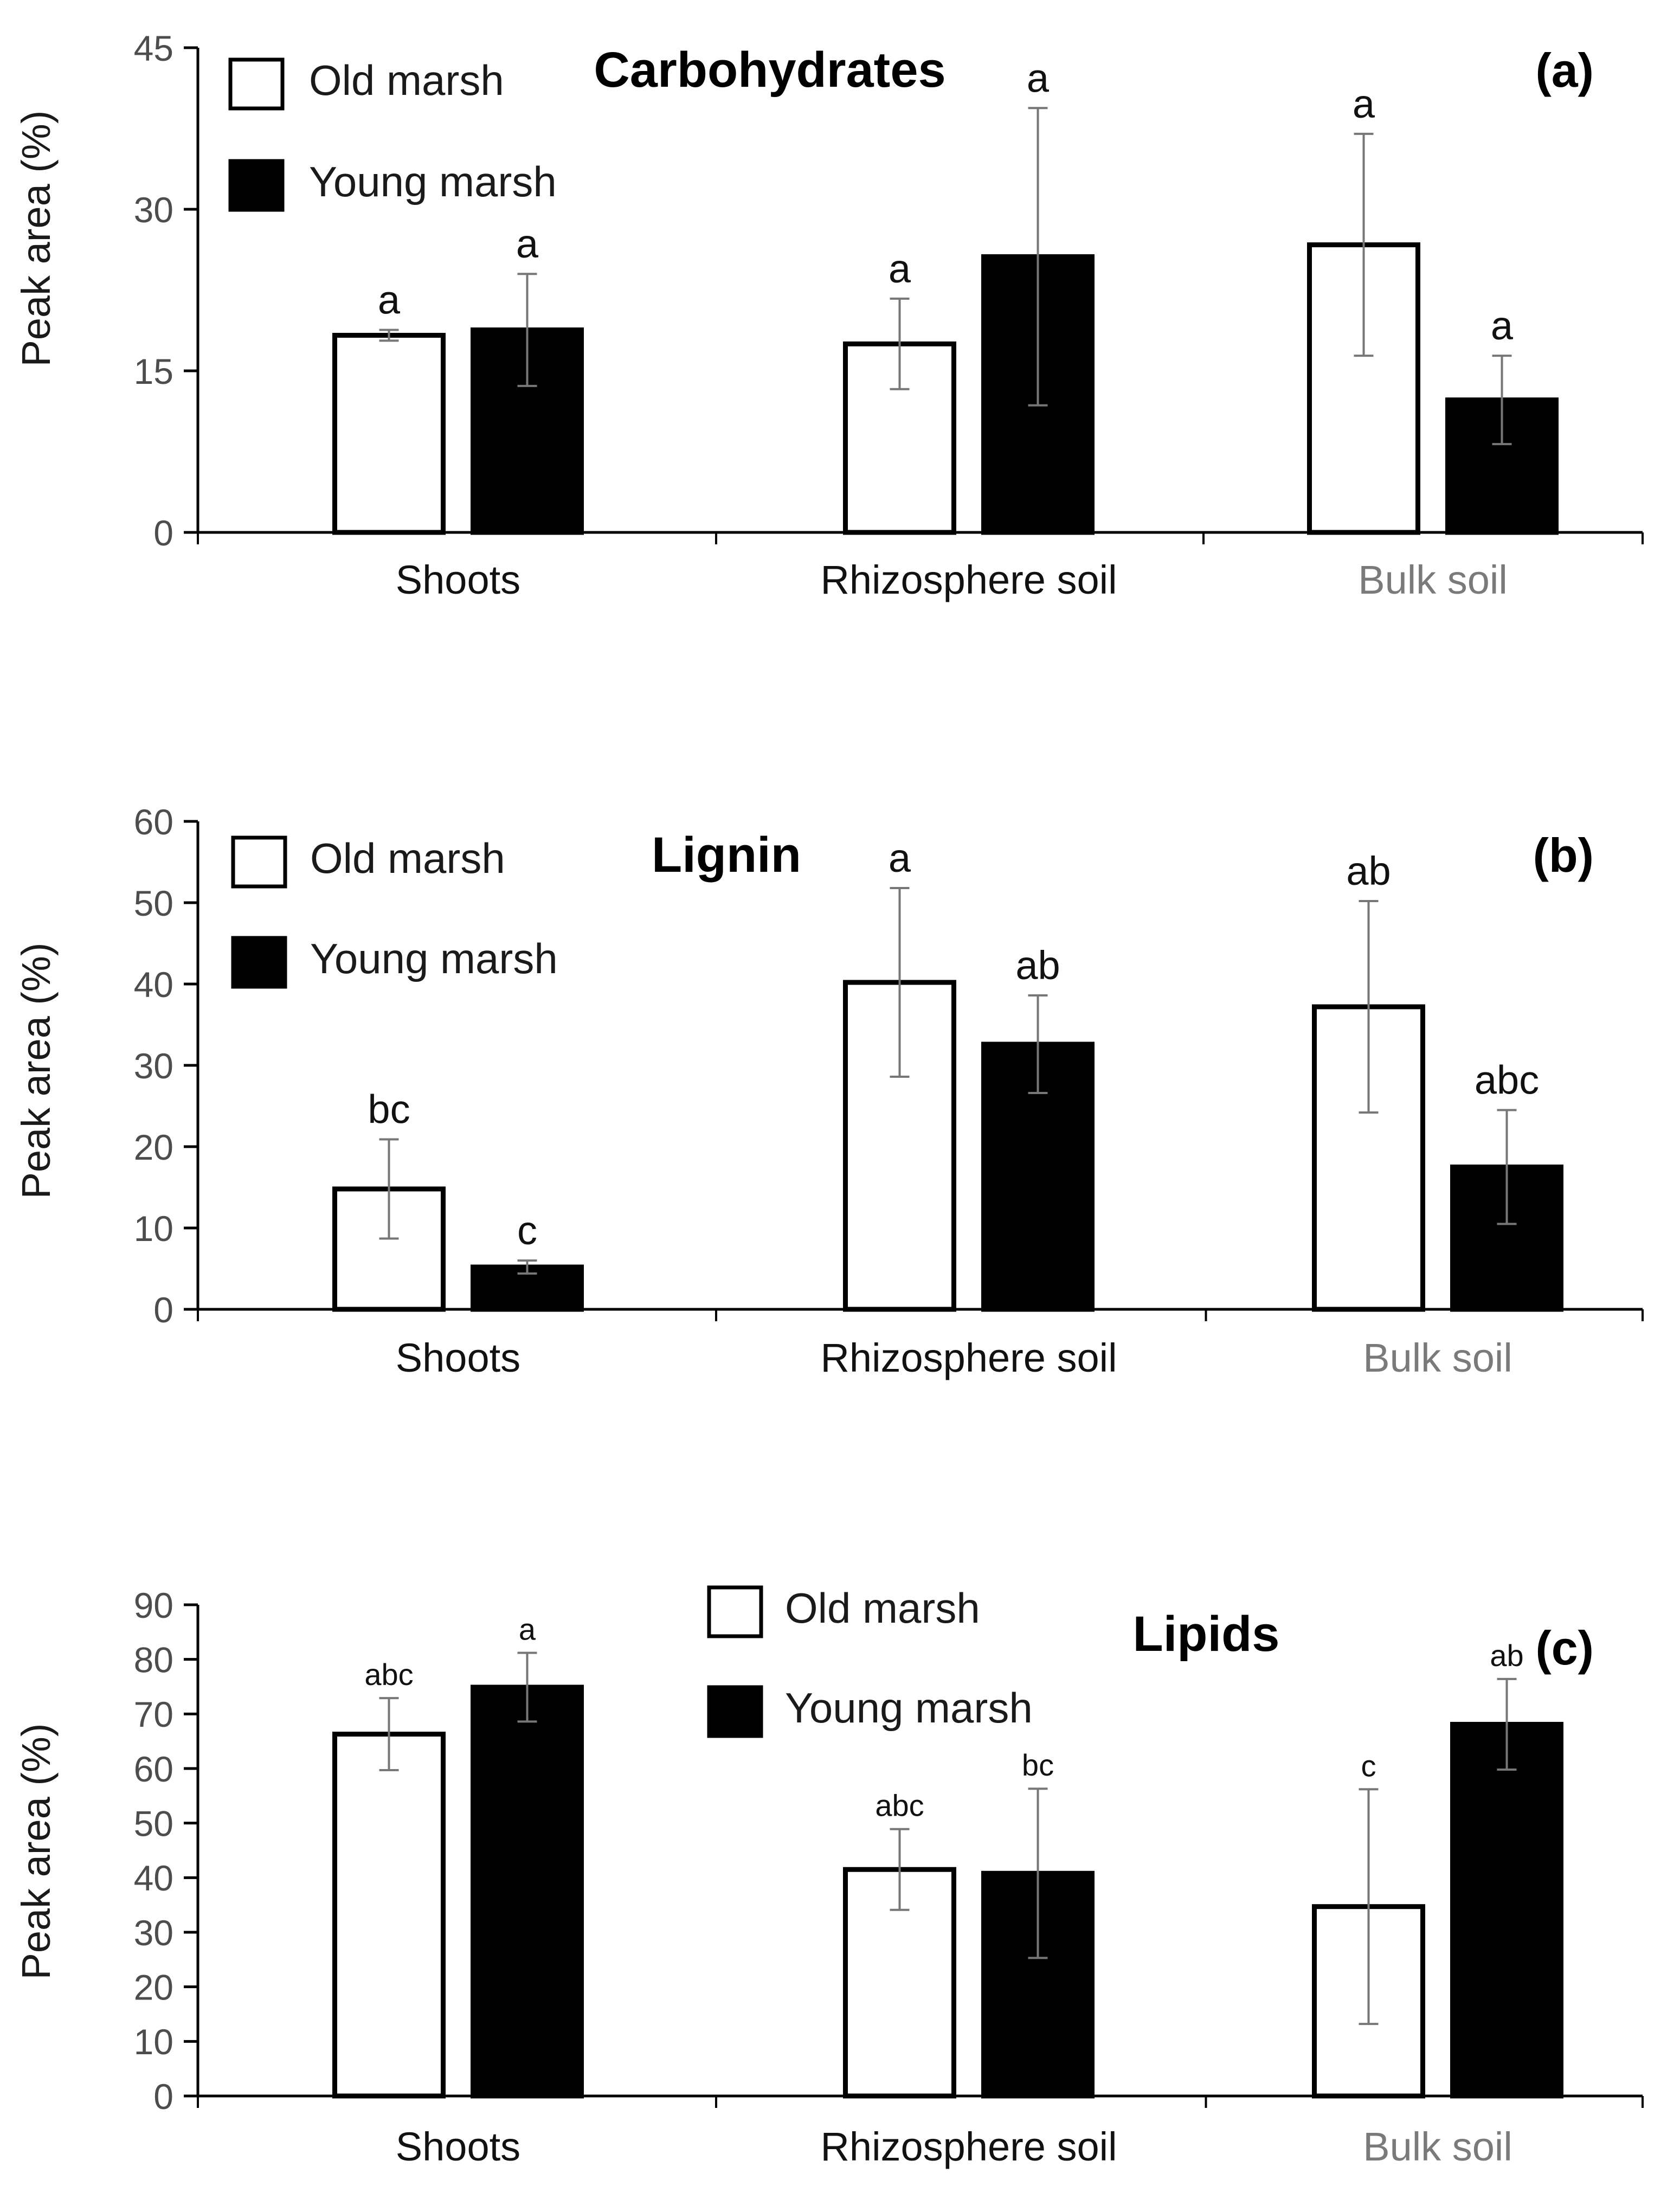 This screenshot has height=2212, width=1680. Describe the element at coordinates (153, 48) in the screenshot. I see `y-tick-label: 45` at that location.